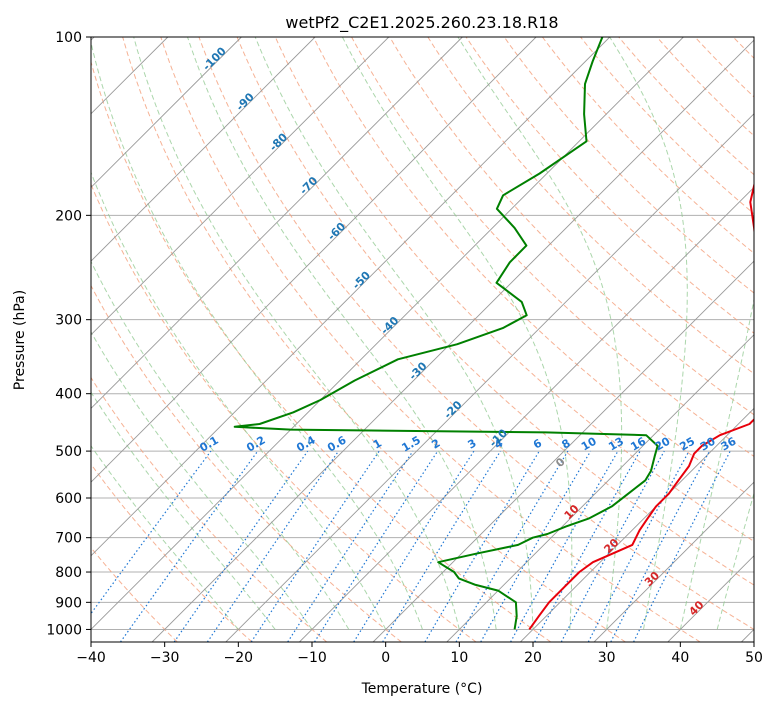 Image resolution: width=775 pixels, height=708 pixels. I want to click on x-tick-label-0: −40, so click(91, 658).